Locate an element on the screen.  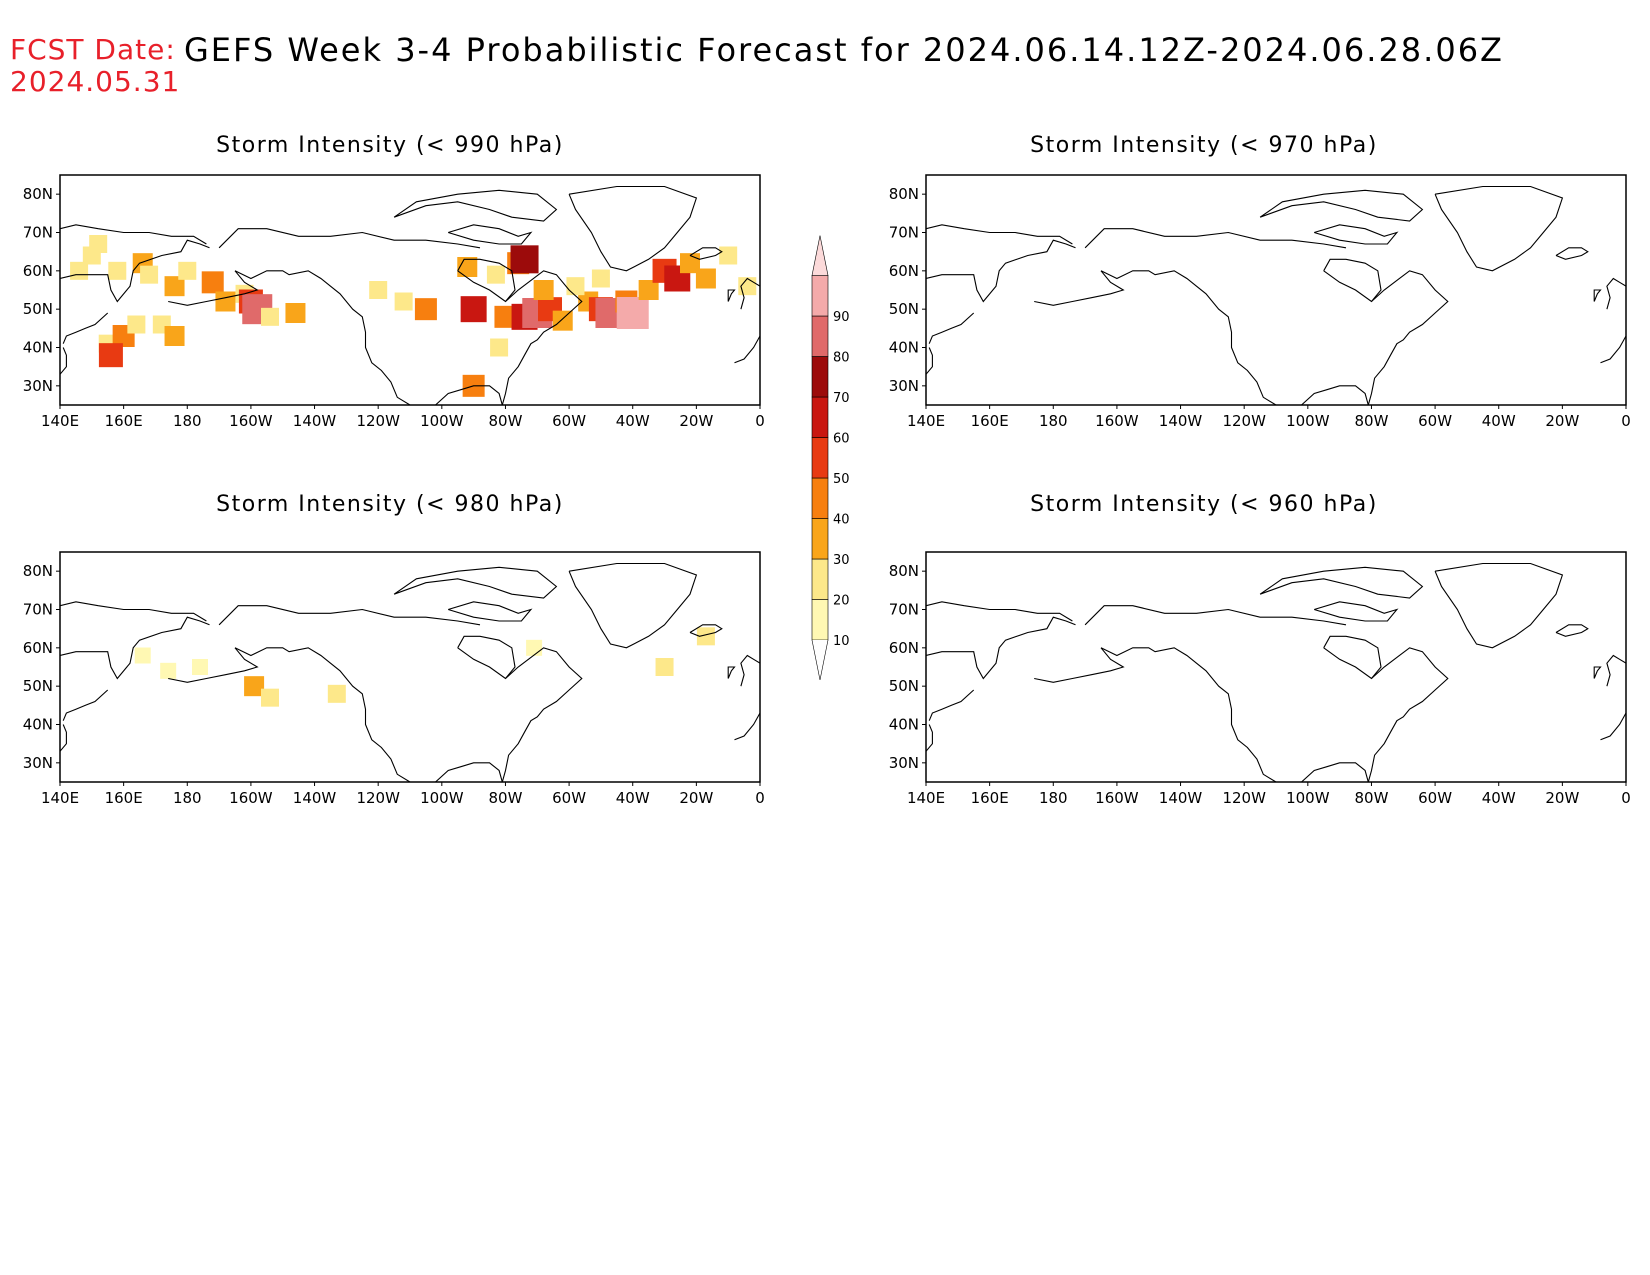
colorbar-label: 50 is located at coordinates (841, 479).